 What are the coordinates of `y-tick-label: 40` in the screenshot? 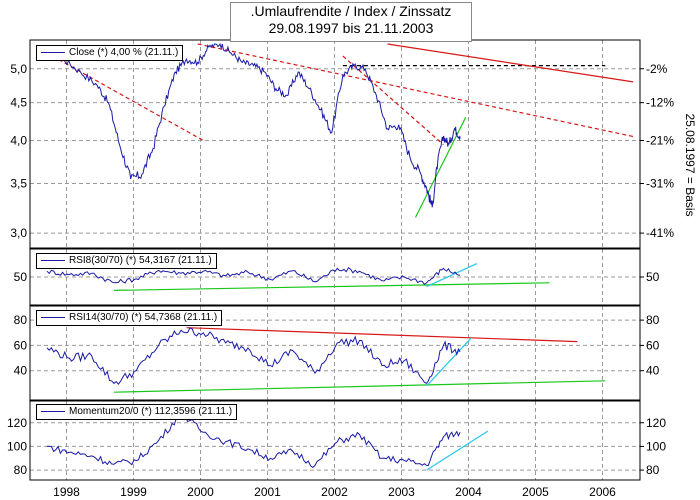 It's located at (21, 371).